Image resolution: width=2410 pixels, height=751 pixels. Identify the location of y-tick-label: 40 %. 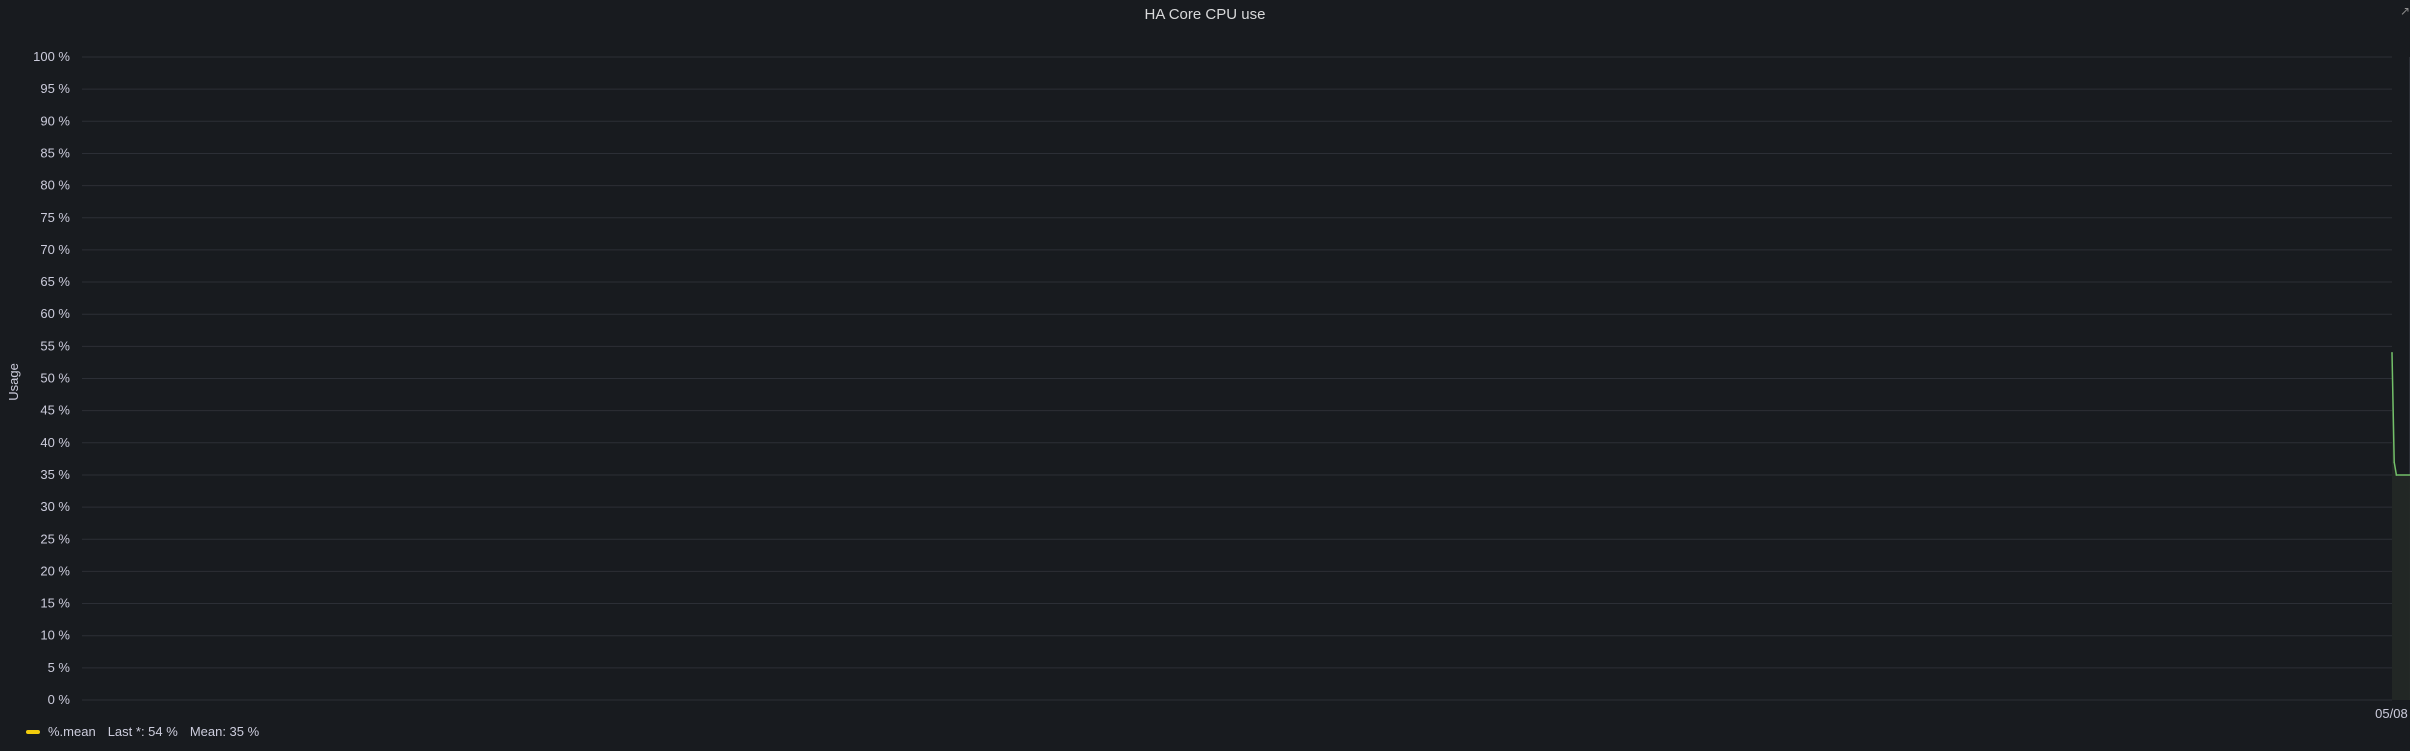
(55, 442).